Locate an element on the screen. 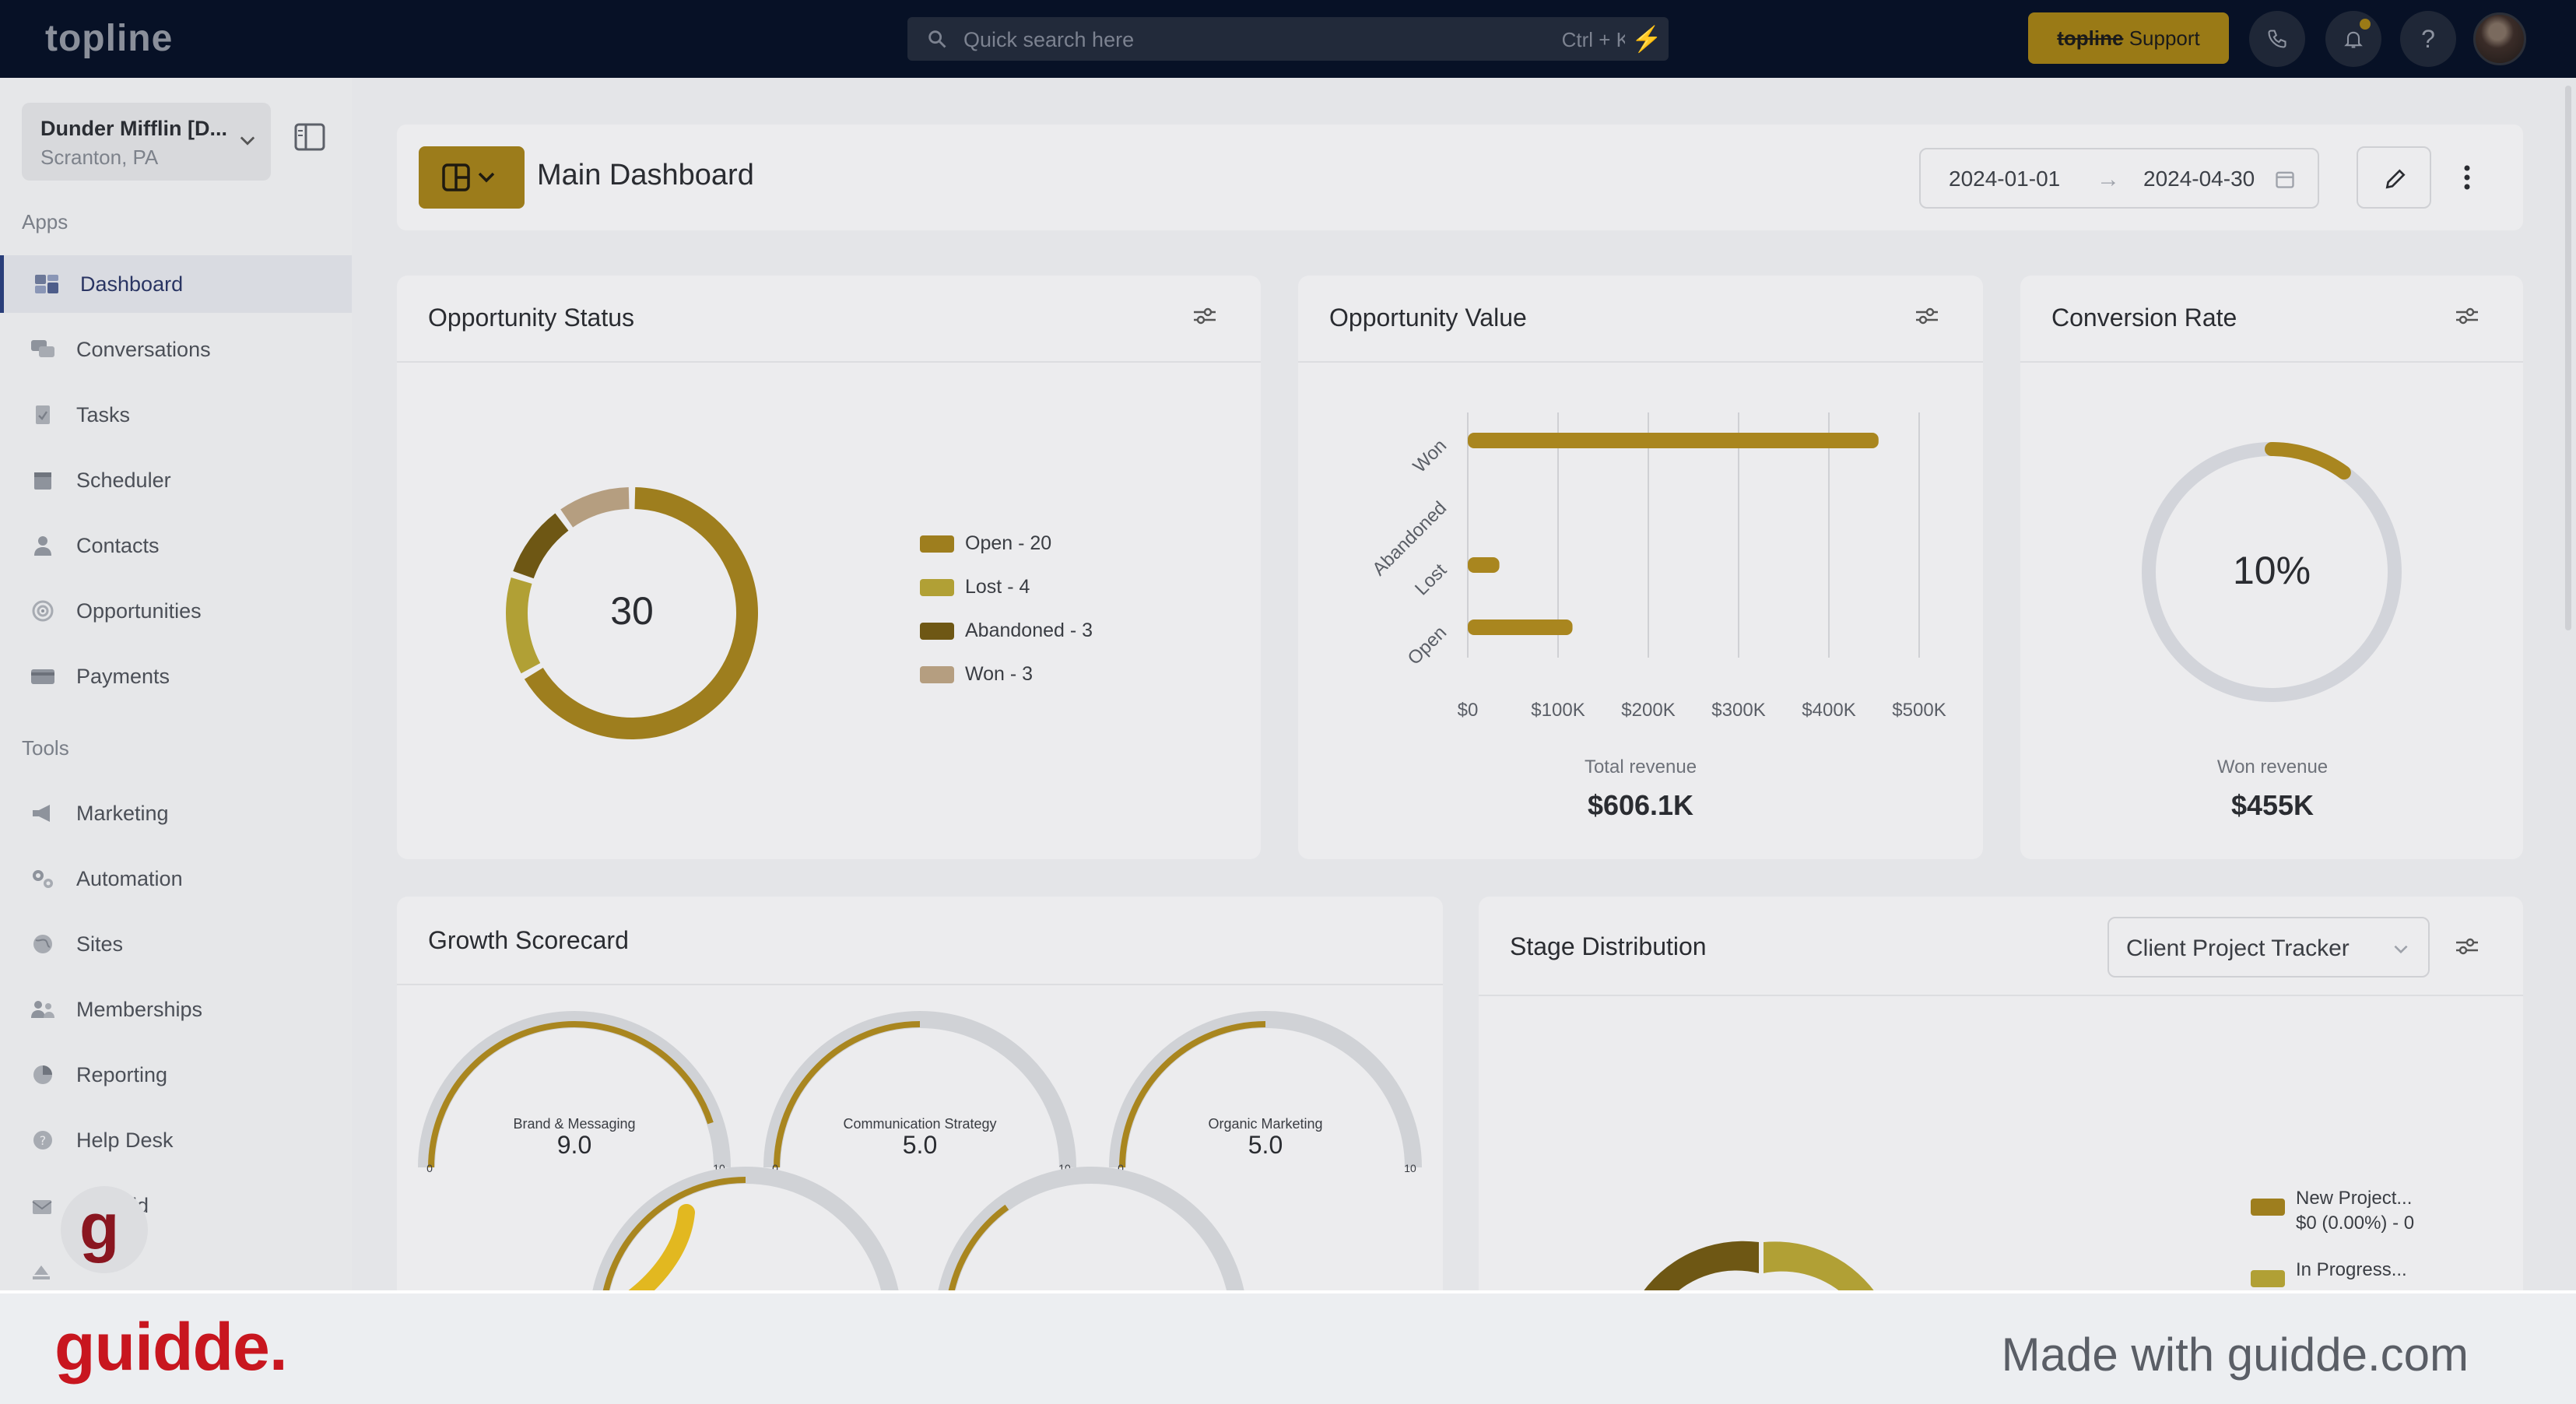 This screenshot has width=2576, height=1404. sidebar-item-reporting: Reporting is located at coordinates (176, 1075).